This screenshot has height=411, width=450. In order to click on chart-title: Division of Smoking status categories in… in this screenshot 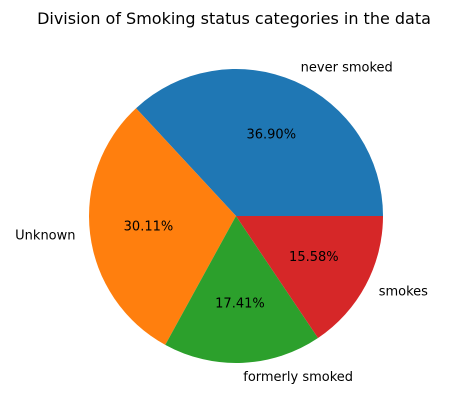, I will do `click(234, 18)`.